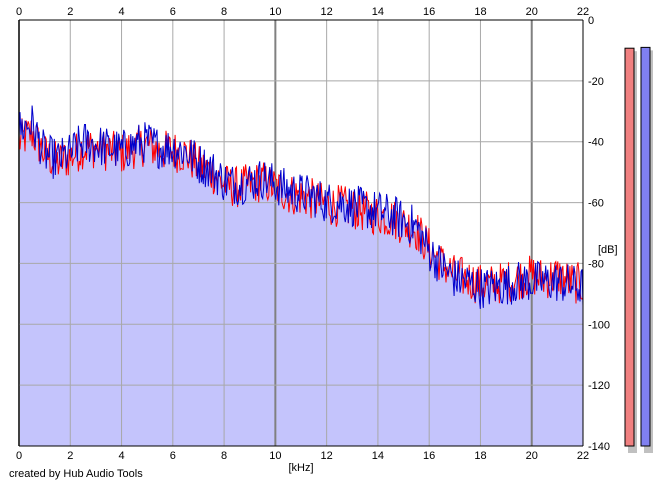  Describe the element at coordinates (173, 456) in the screenshot. I see `x-tick-label-bottom: 6` at that location.